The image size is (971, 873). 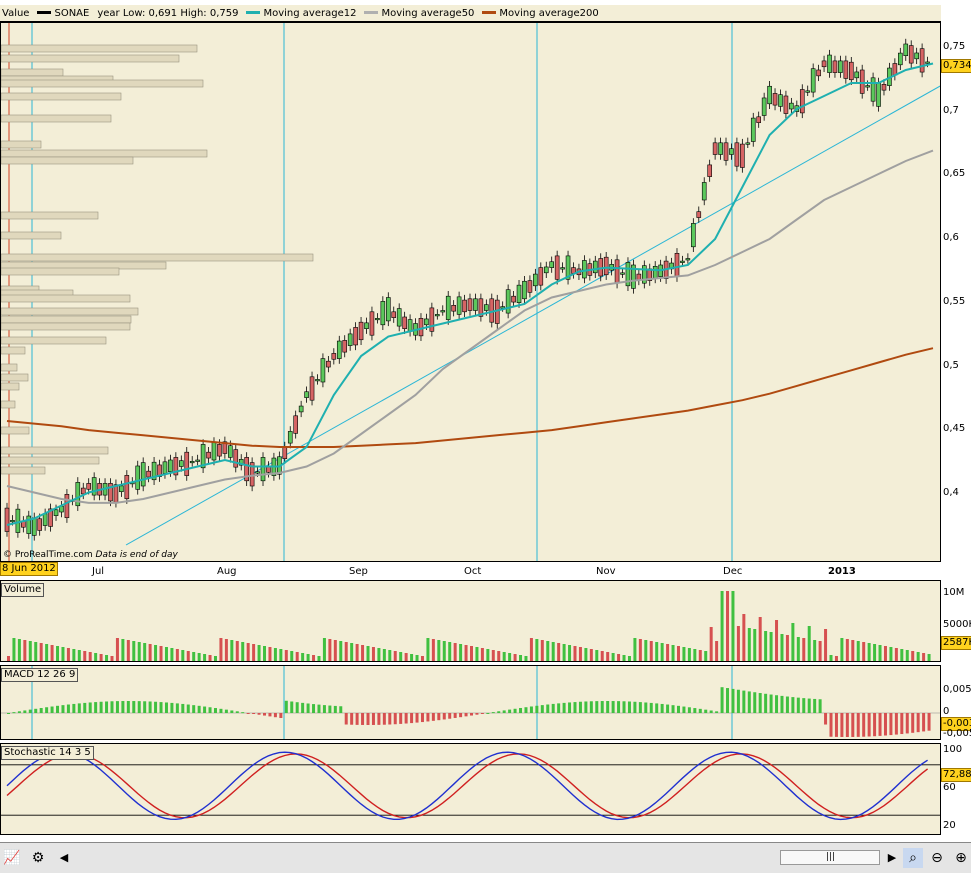 I want to click on horizontal-scrollbar: |||, so click(x=830, y=857).